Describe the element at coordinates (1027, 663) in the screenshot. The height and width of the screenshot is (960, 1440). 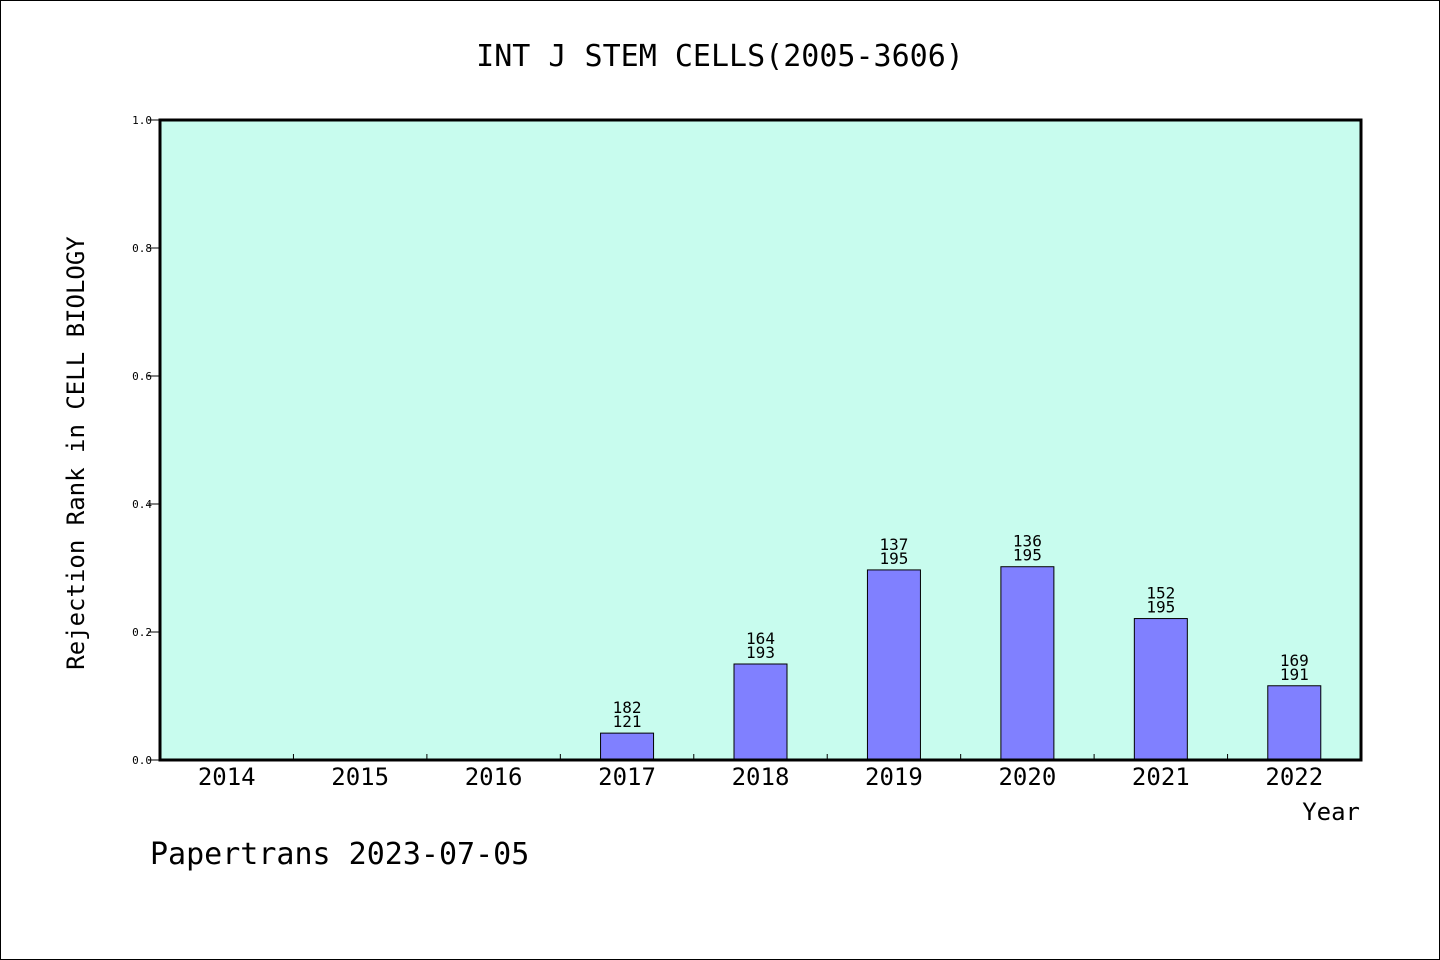
I see `bar-2020` at that location.